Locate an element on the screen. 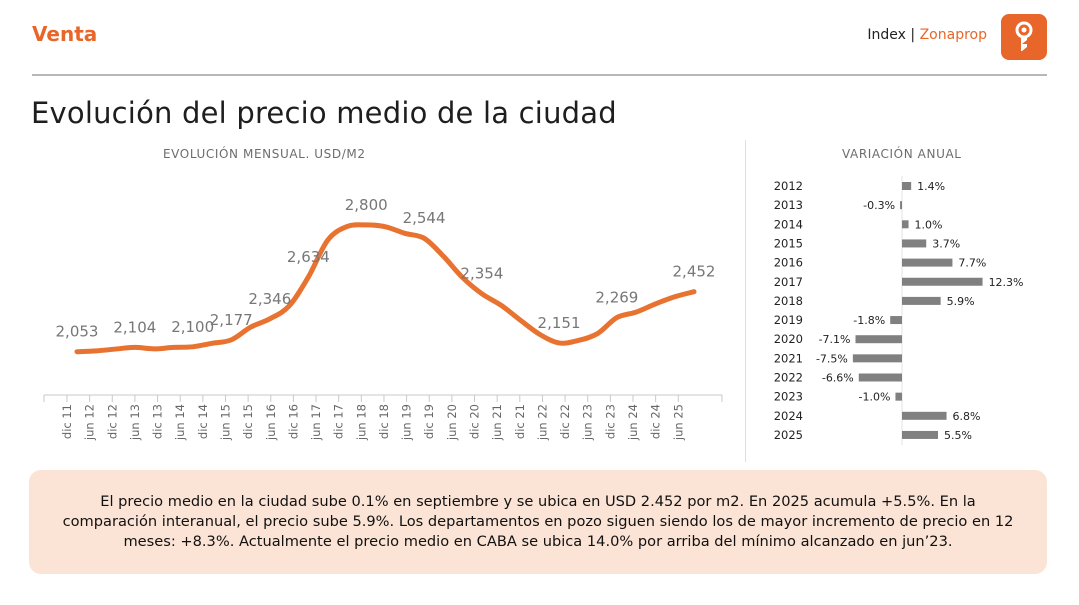 The image size is (1079, 605). x-tick-label: dic 13 is located at coordinates (158, 421).